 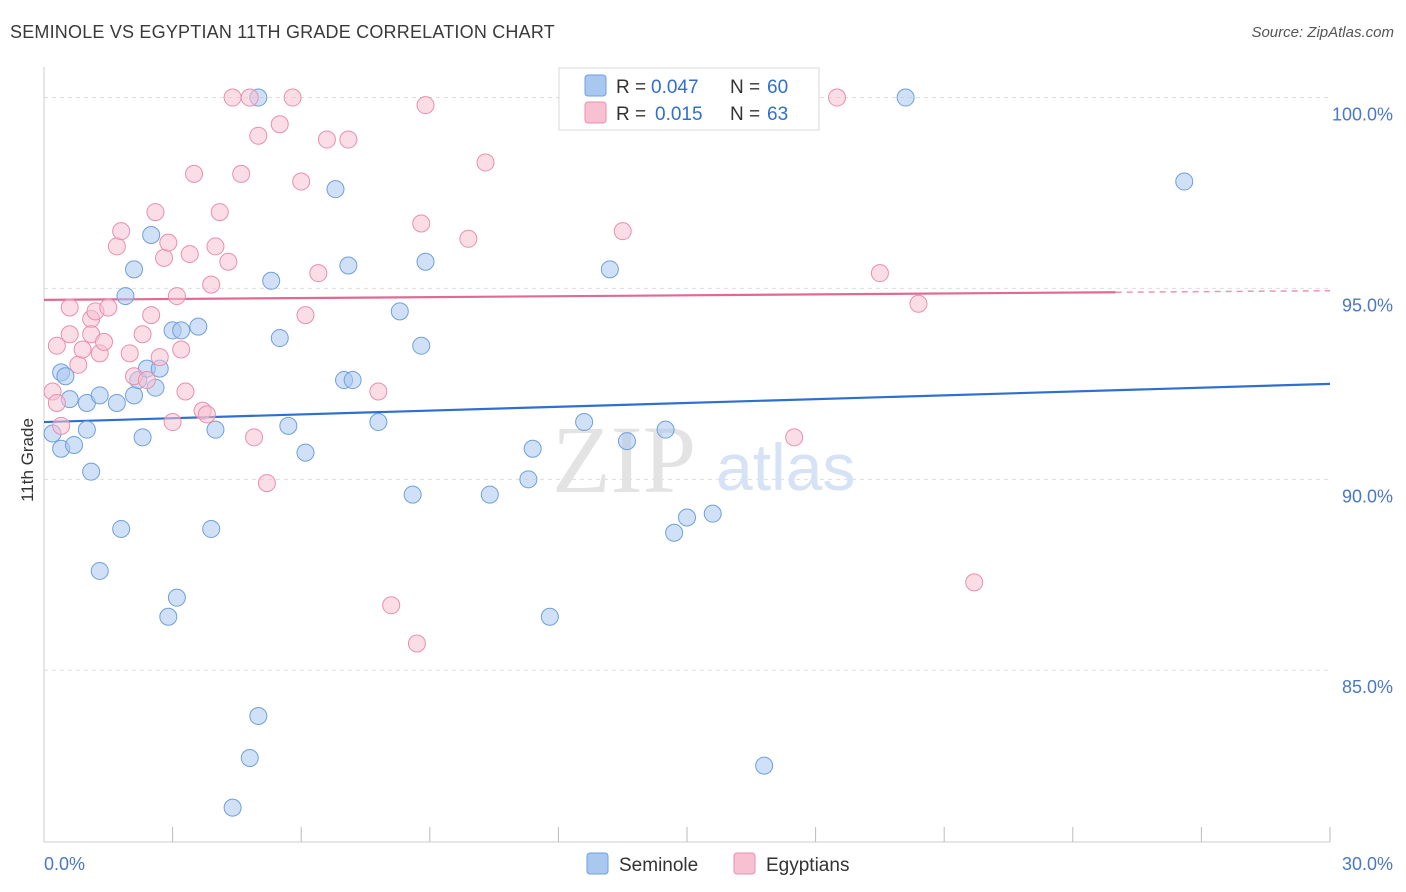 What do you see at coordinates (658, 865) in the screenshot?
I see `bottom-legend-label-seminole: Seminole` at bounding box center [658, 865].